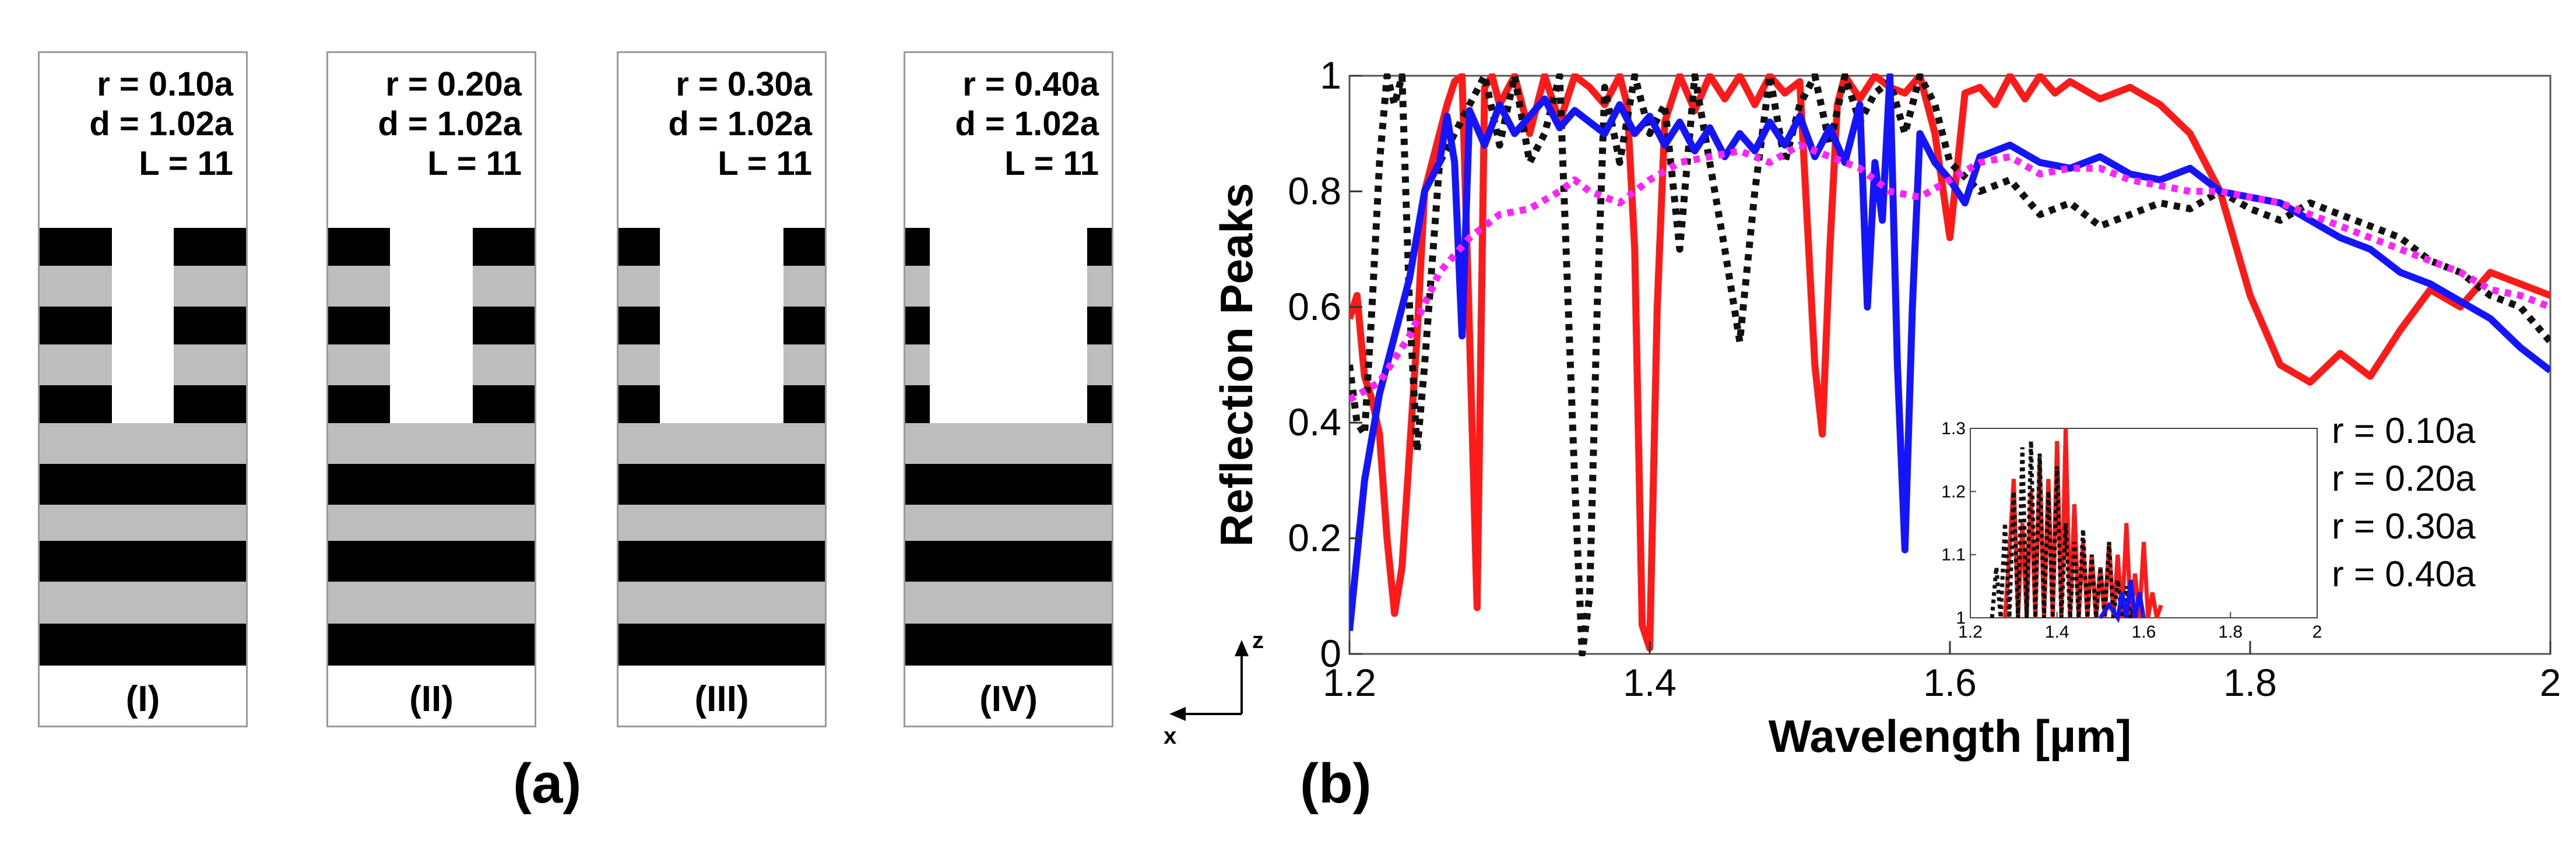 This screenshot has height=848, width=2576. What do you see at coordinates (2144, 632) in the screenshot?
I see `inset-x-tick-label: 1.6` at bounding box center [2144, 632].